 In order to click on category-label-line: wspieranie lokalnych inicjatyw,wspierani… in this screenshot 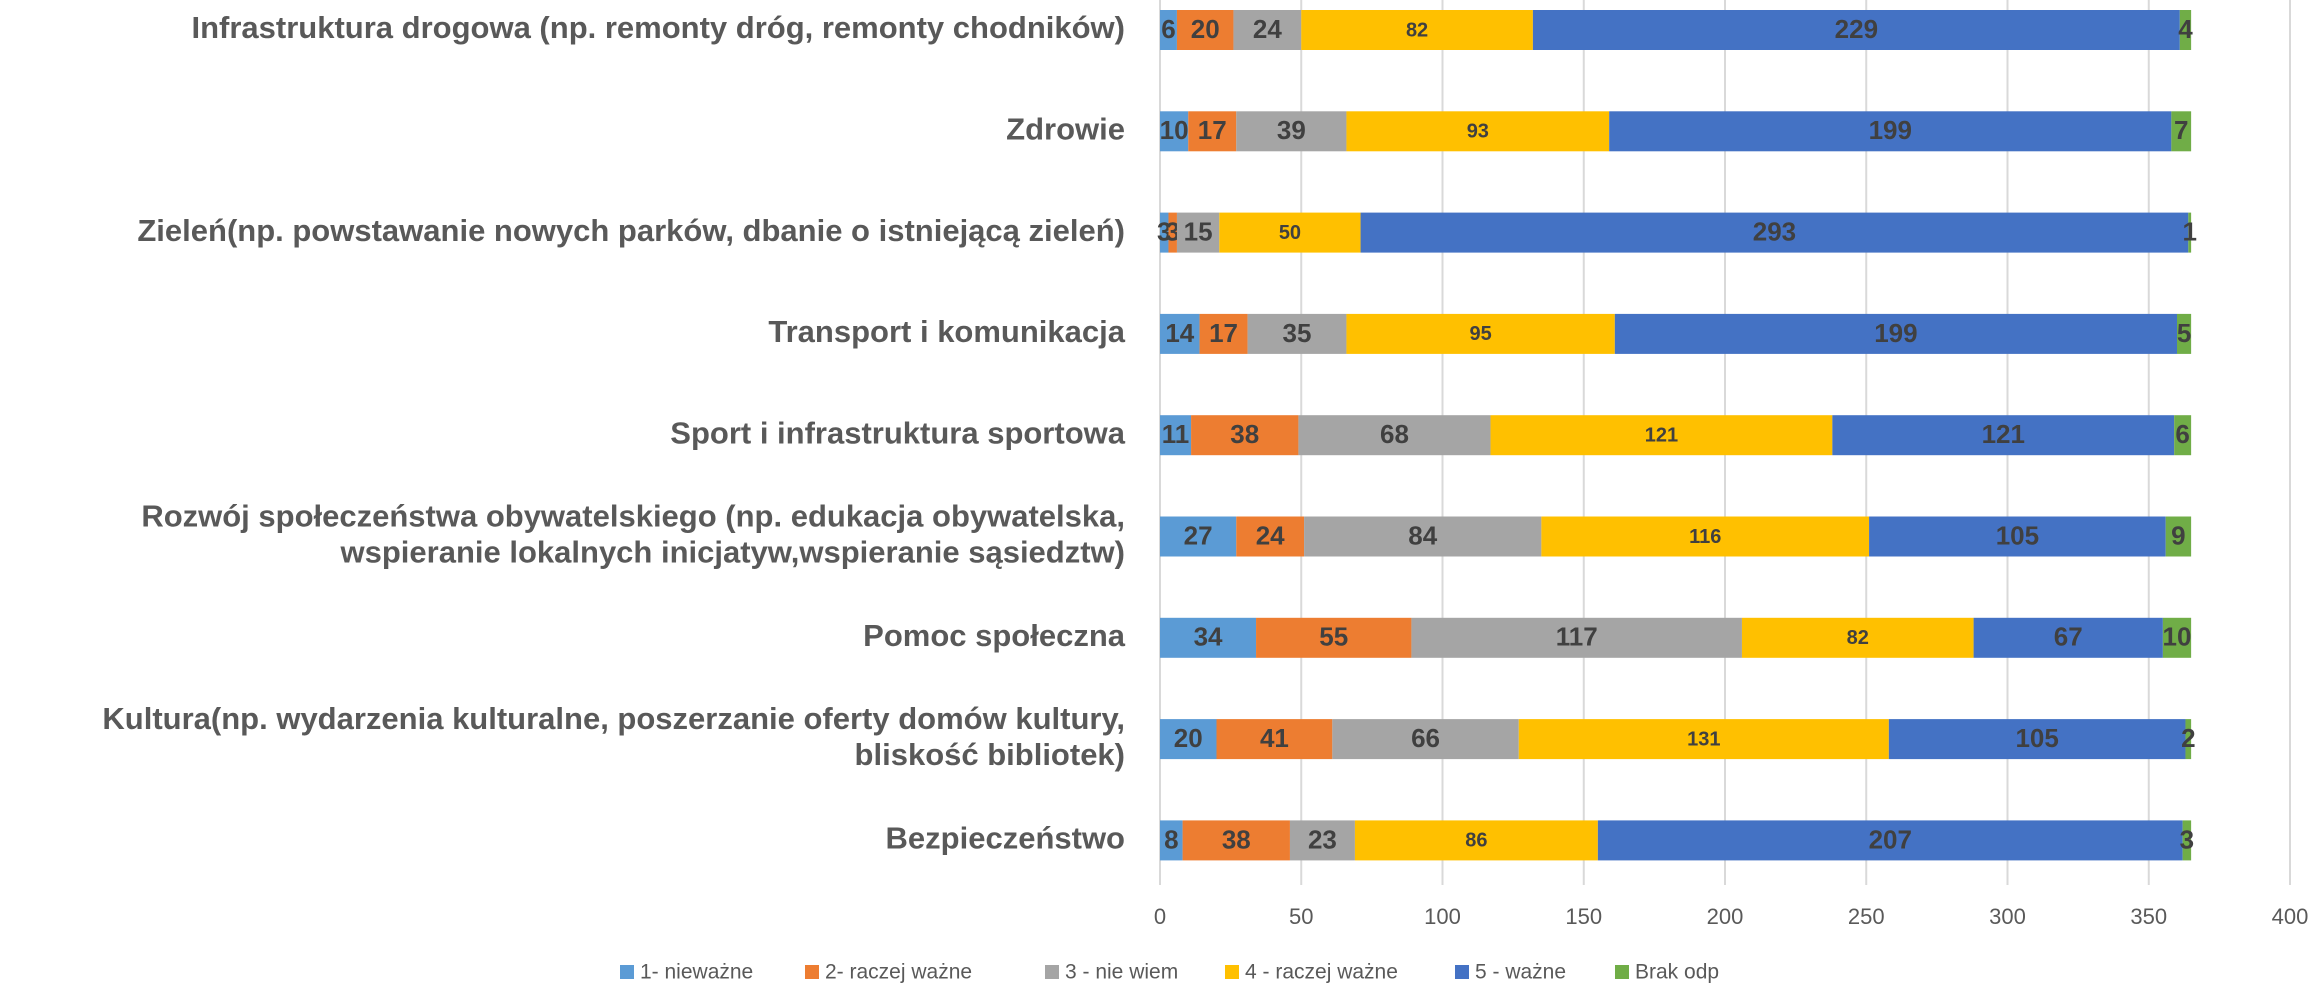, I will do `click(732, 552)`.